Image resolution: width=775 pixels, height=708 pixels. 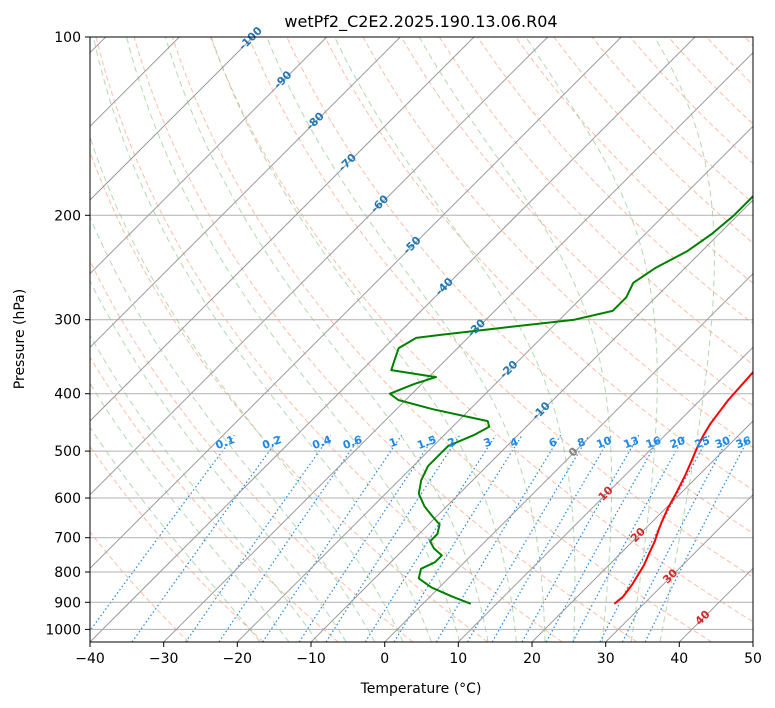 What do you see at coordinates (67, 603) in the screenshot?
I see `y-tick-label: 900` at bounding box center [67, 603].